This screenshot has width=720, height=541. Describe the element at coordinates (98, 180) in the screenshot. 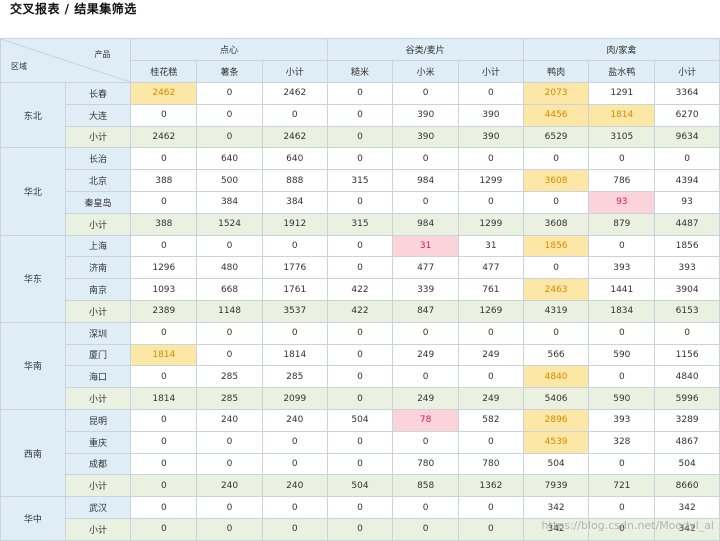

I see `city-cell: 北京` at that location.